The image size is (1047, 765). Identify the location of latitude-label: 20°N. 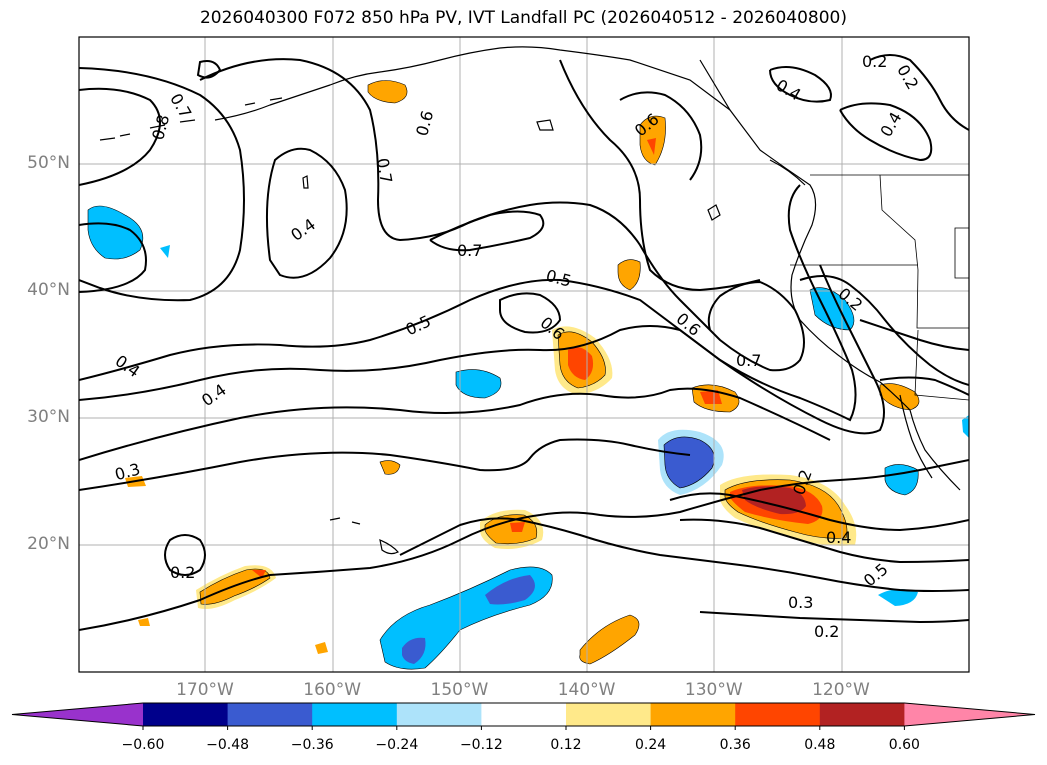
(48, 544).